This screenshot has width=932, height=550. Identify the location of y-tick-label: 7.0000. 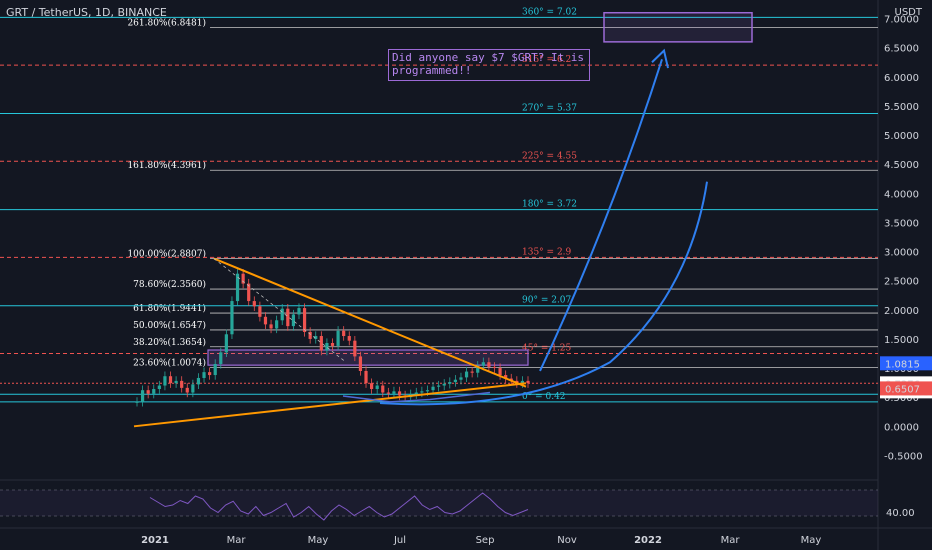
(901, 20).